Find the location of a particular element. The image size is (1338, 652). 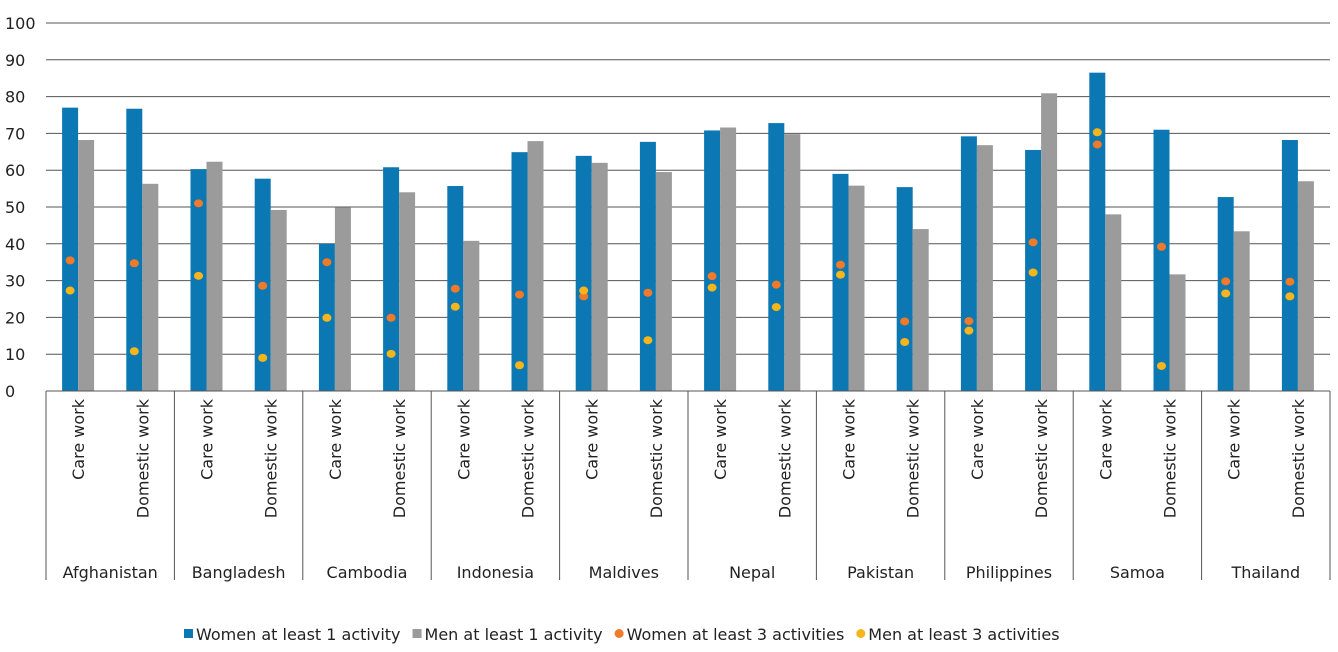

legend-item: Men at least 1 activity is located at coordinates (507, 634).